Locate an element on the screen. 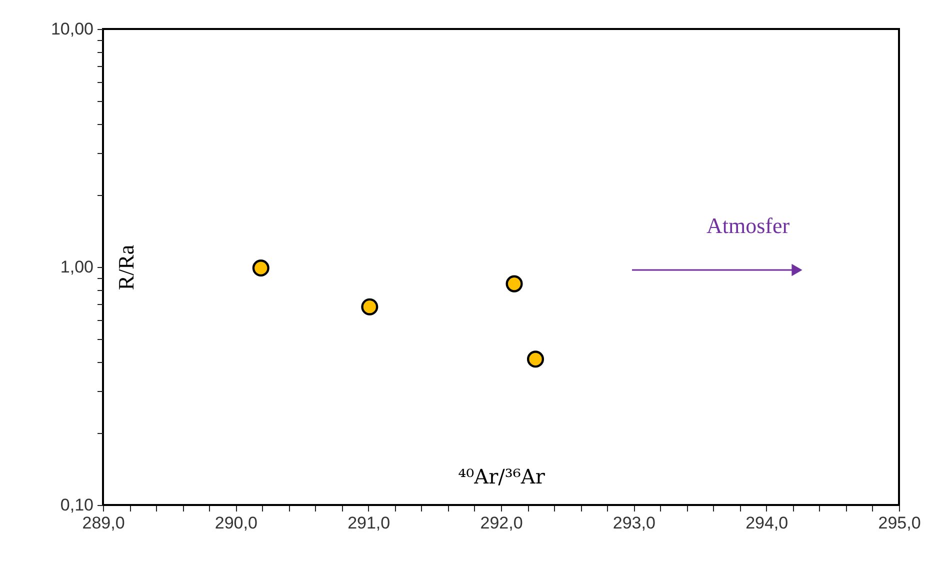 Image resolution: width=941 pixels, height=570 pixels. annotation: Atmosfer is located at coordinates (748, 225).